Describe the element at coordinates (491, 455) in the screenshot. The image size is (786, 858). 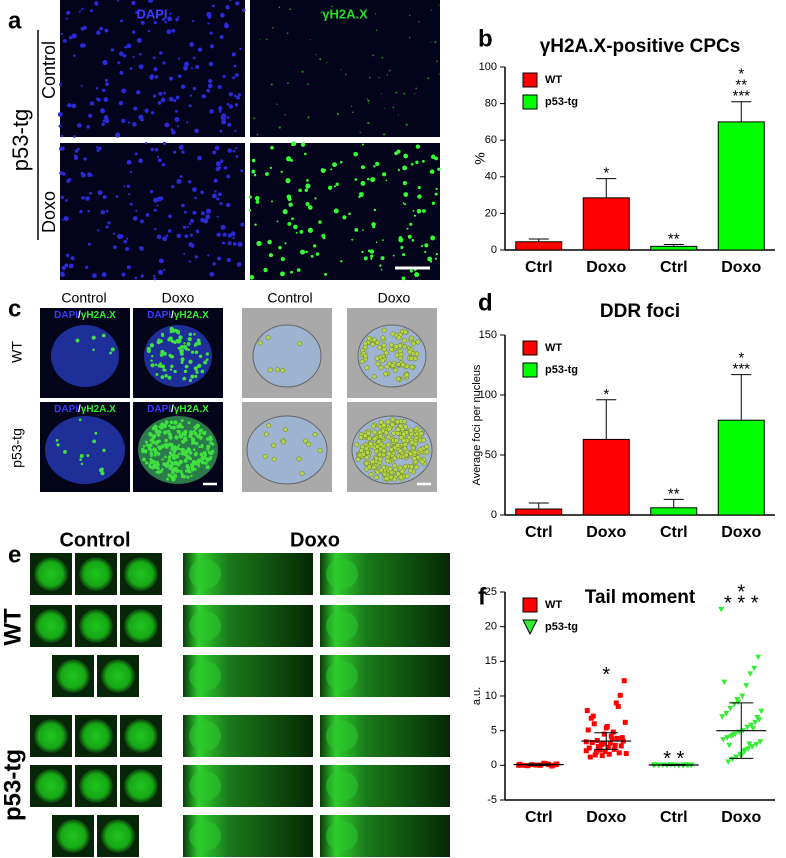
I see `y-tick-label: 50` at that location.